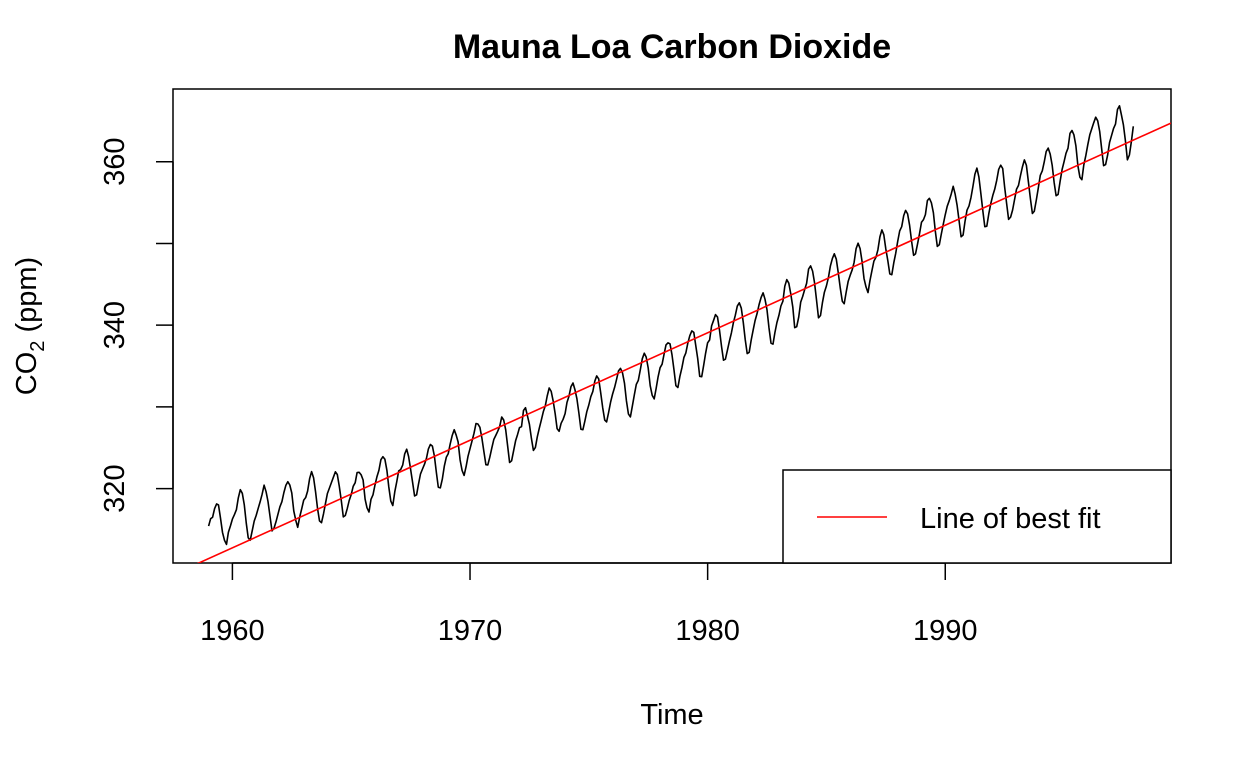 Image resolution: width=1260 pixels, height=779 pixels. I want to click on y-tick-label: 360, so click(115, 162).